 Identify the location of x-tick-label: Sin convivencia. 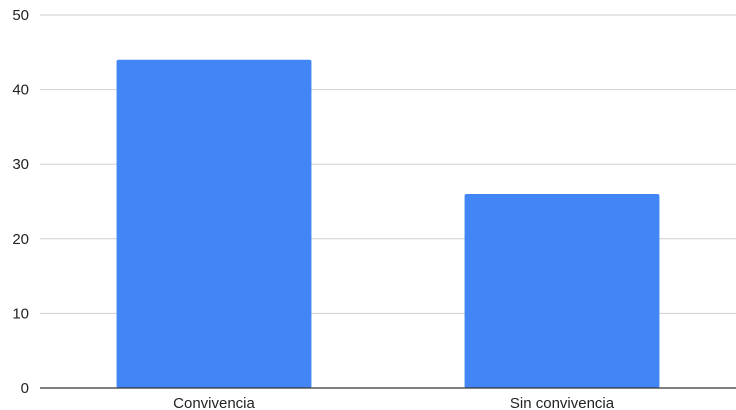
(562, 402).